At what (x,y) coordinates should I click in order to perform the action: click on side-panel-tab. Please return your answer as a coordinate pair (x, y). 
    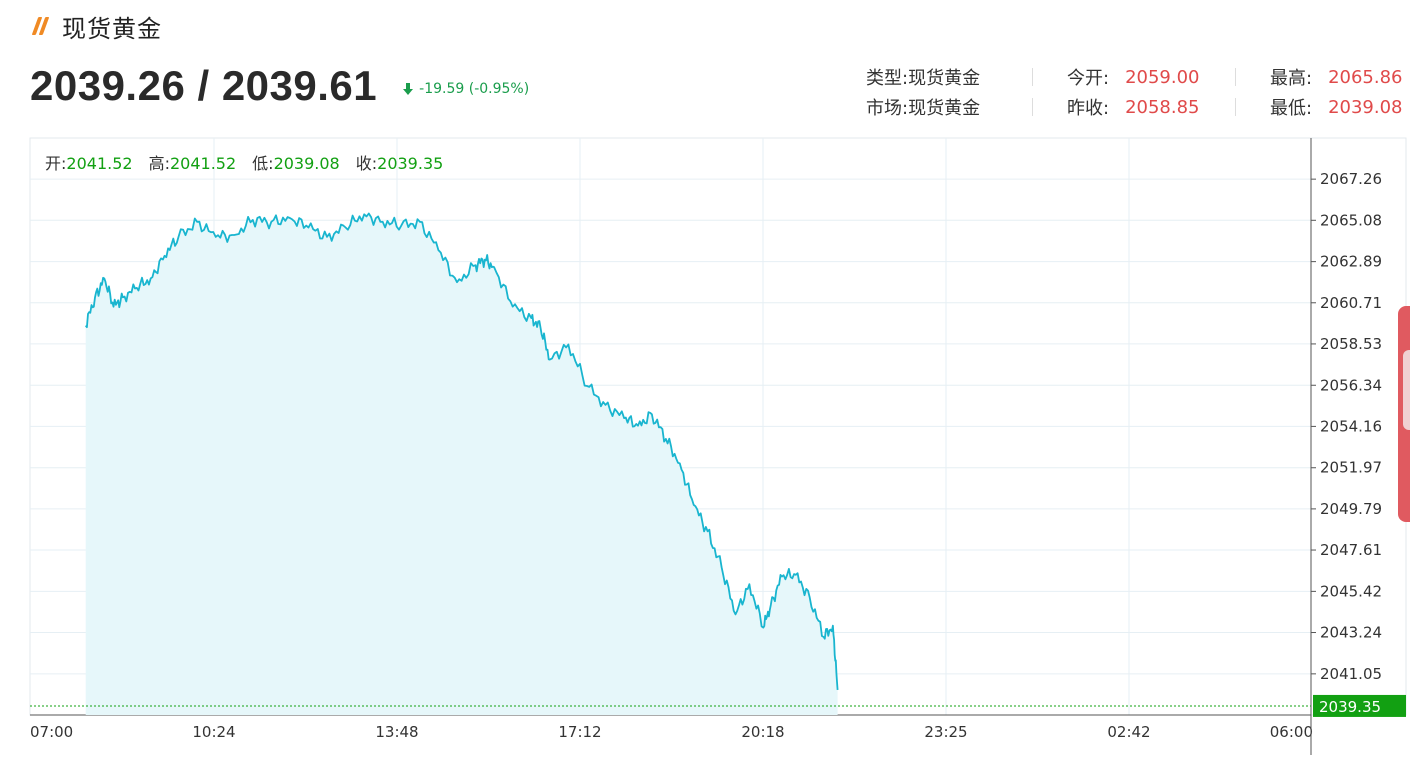
    Looking at the image, I should click on (1404, 414).